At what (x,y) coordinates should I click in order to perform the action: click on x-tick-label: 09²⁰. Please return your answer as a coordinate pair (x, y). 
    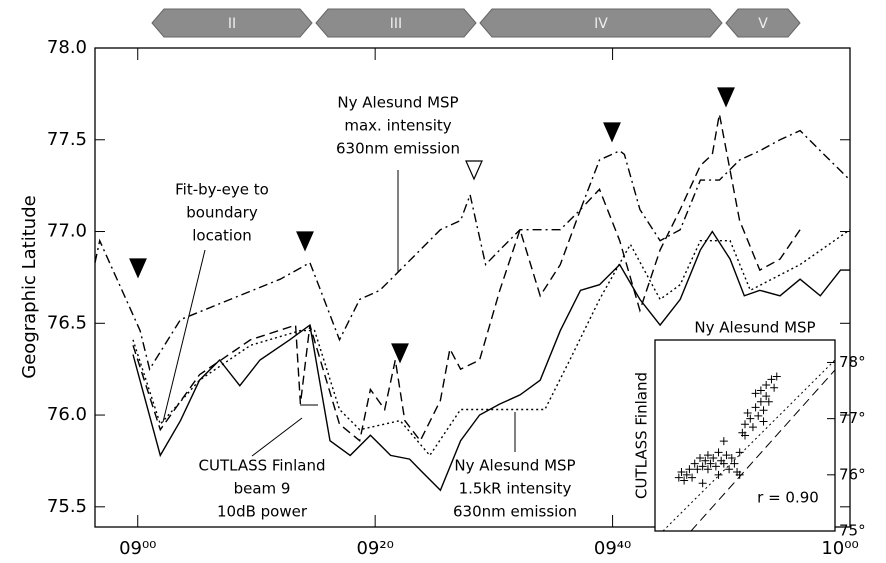
    Looking at the image, I should click on (374, 548).